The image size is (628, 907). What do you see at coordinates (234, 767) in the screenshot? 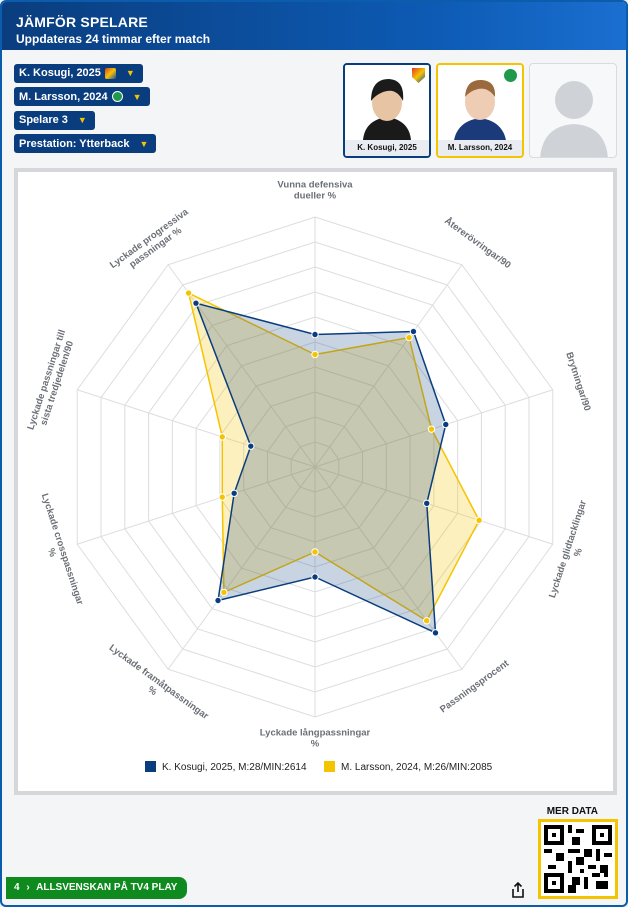
I see `legend-label-1: K. Kosugi, 2025, M:28/MIN:2614` at bounding box center [234, 767].